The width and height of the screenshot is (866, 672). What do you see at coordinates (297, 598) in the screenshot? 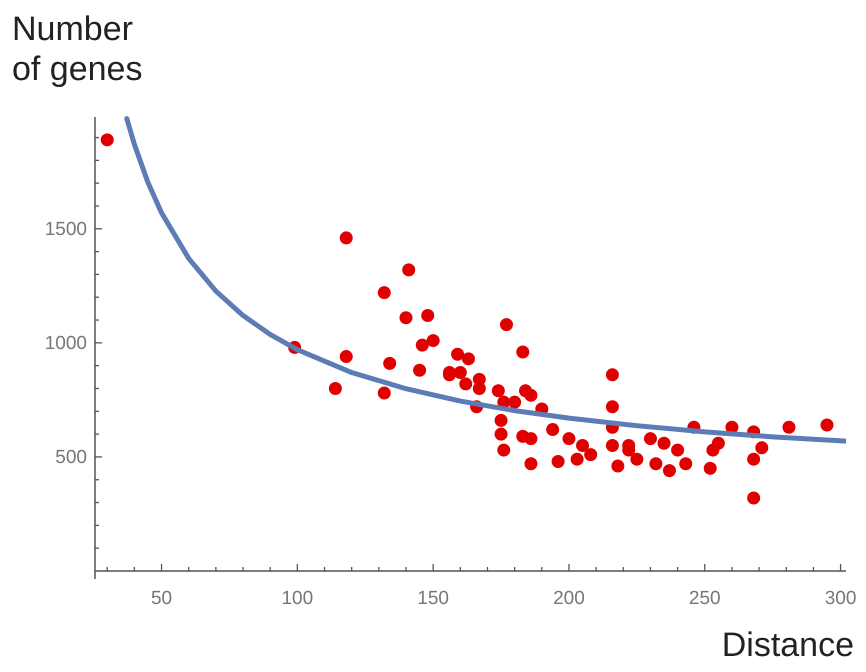
I see `x-tick-label: 100` at bounding box center [297, 598].